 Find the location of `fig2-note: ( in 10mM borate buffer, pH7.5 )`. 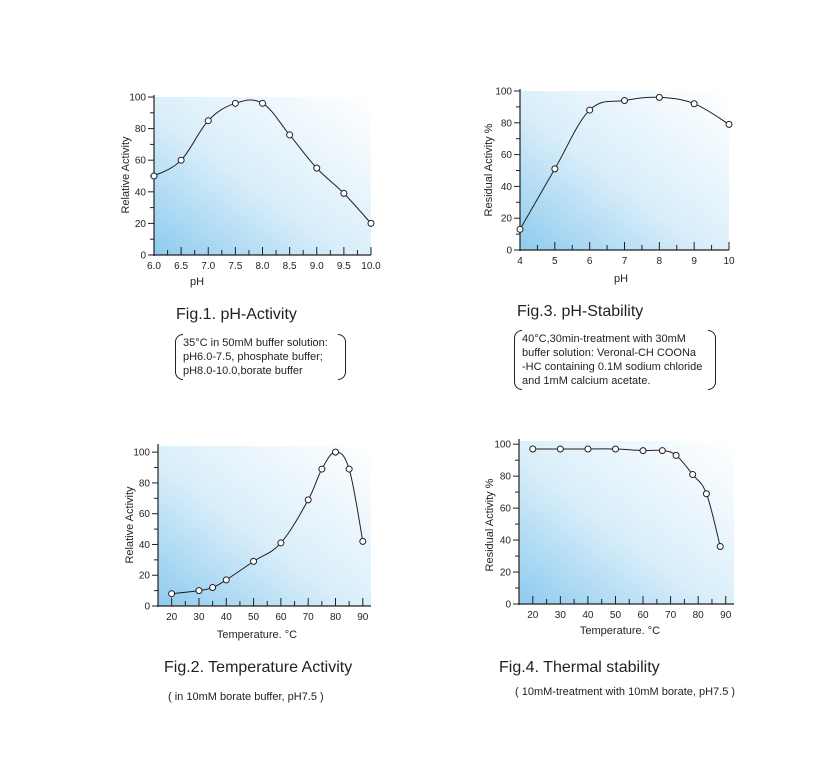

fig2-note: ( in 10mM borate buffer, pH7.5 ) is located at coordinates (246, 697).